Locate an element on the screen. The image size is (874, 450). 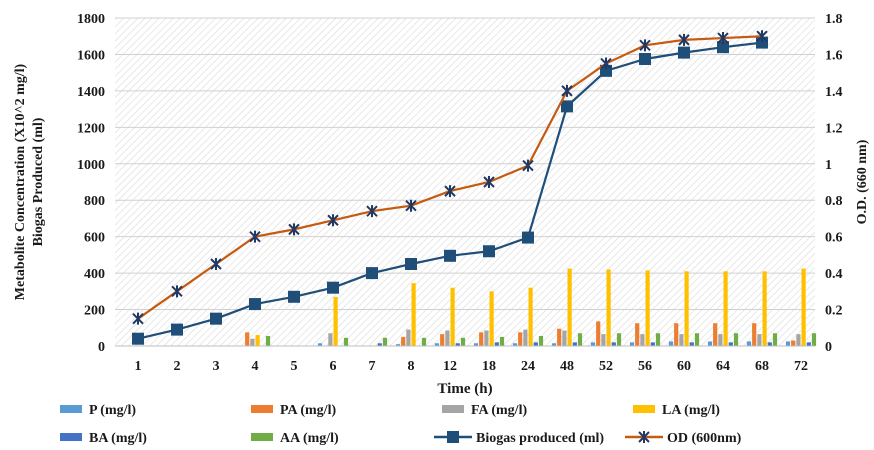
legend-label-5: AA (mg/l) is located at coordinates (309, 438).